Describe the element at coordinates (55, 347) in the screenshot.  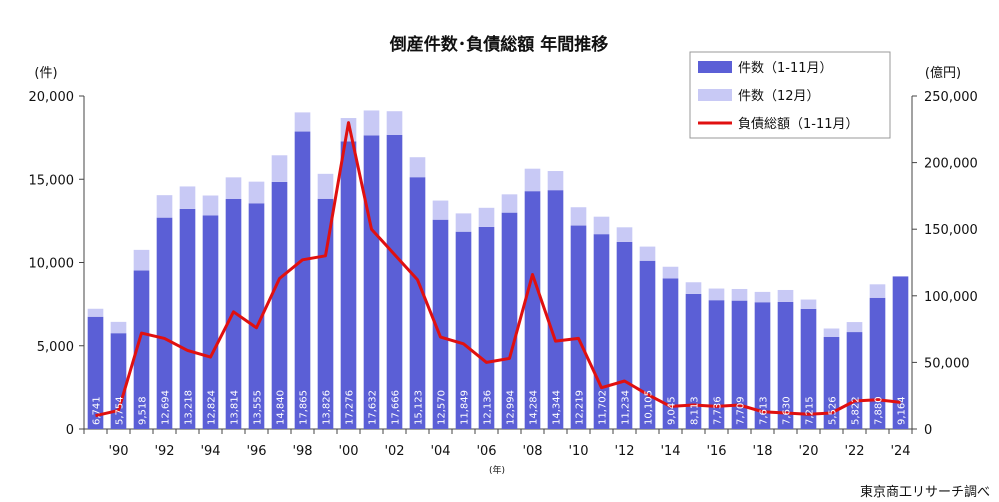
I see `left-axis-tick-label: 5,000` at that location.